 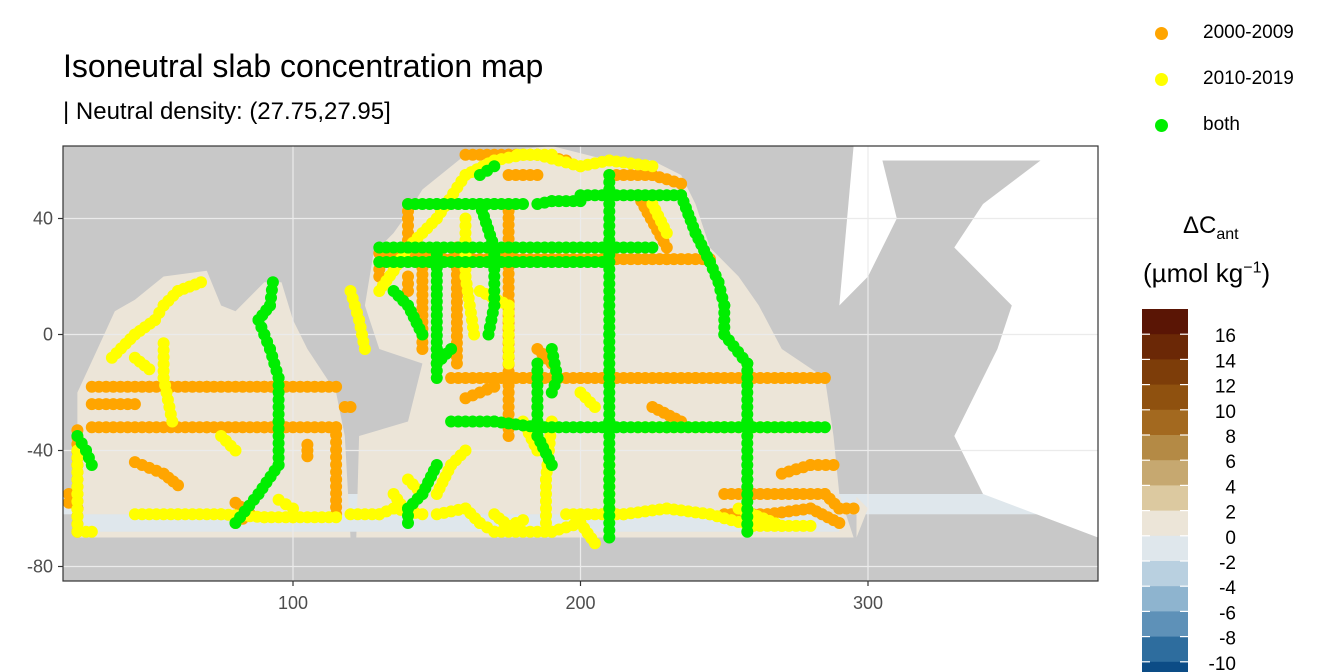 I want to click on colorbar-tick-label: 4, so click(x=1230, y=487).